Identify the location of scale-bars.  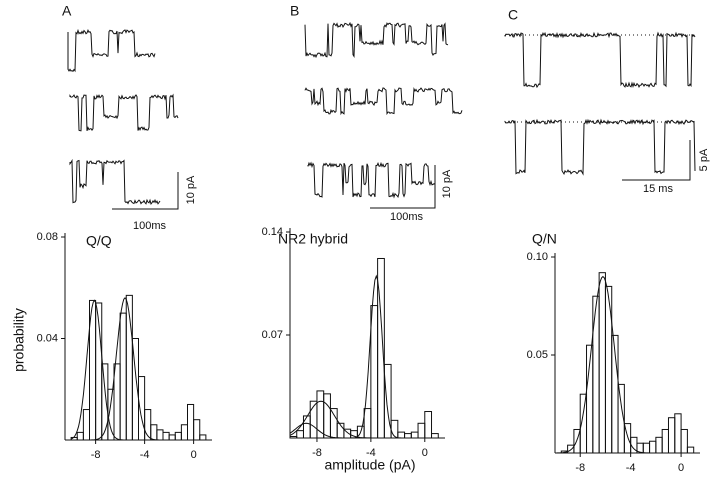
(401, 175).